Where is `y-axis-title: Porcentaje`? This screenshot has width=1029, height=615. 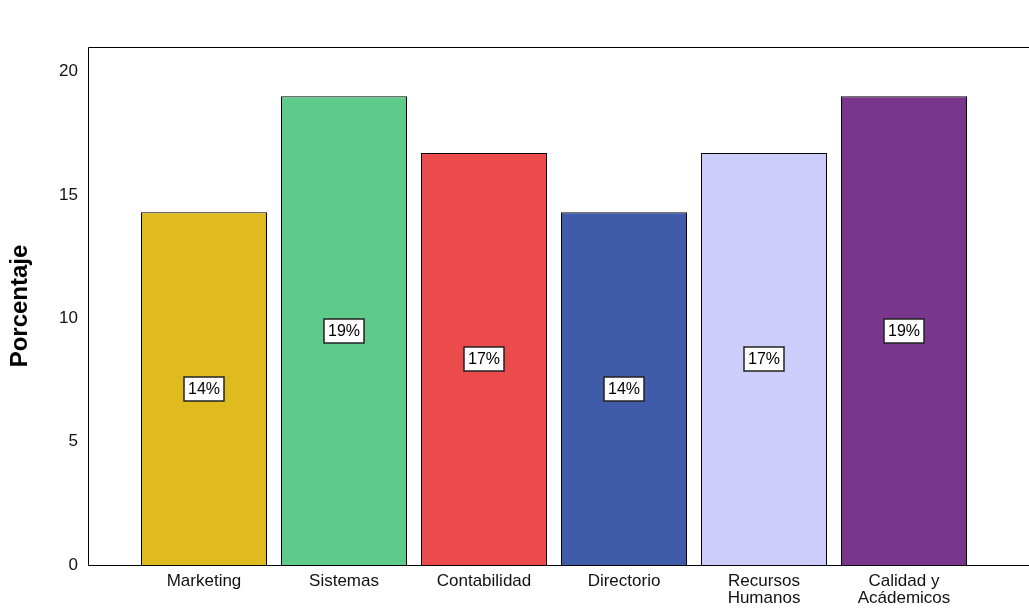
y-axis-title: Porcentaje is located at coordinates (19, 306).